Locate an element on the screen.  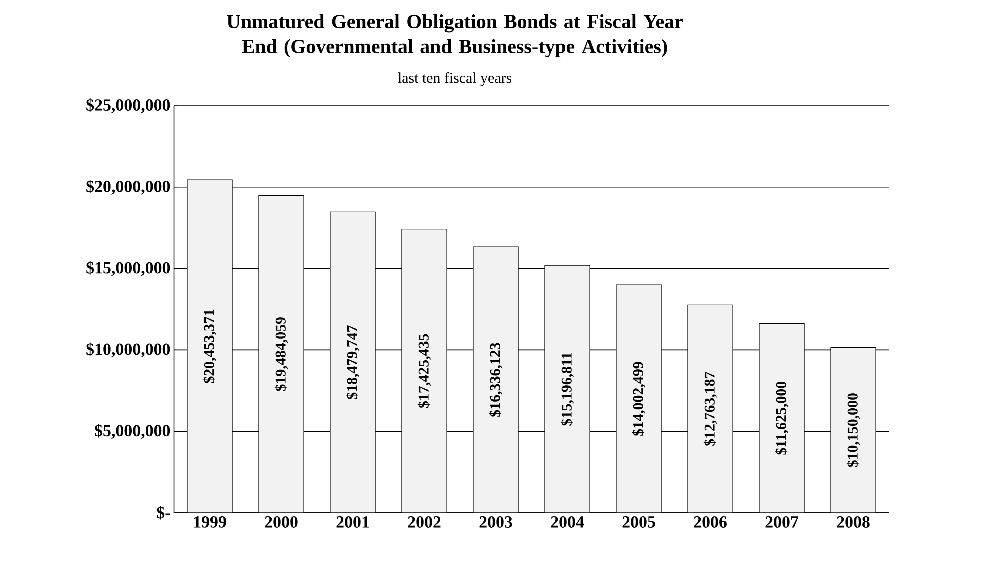
x-tick-label: 2002 is located at coordinates (424, 522).